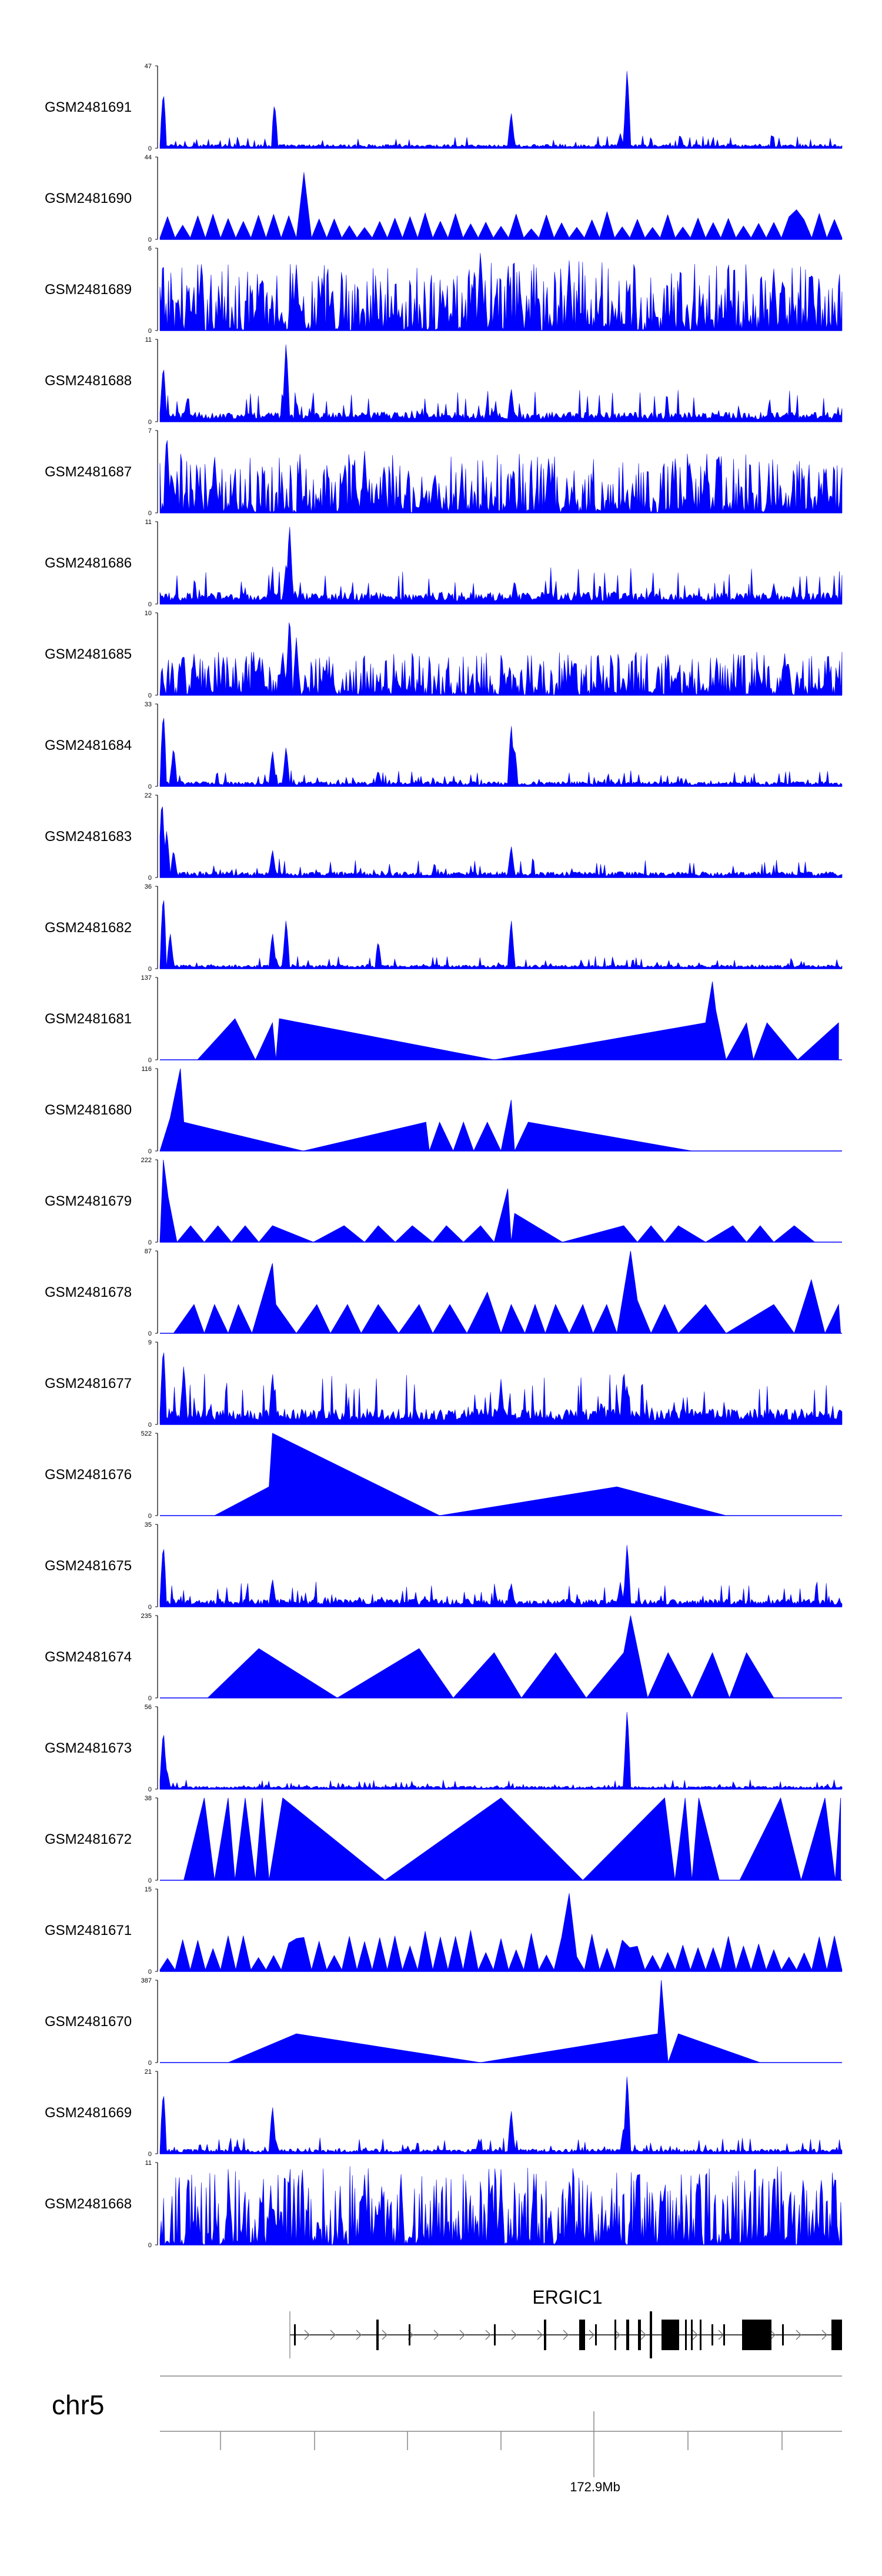 The width and height of the screenshot is (882, 2576). I want to click on track-GSM2481681: GSM2481681 137 0, so click(443, 1019).